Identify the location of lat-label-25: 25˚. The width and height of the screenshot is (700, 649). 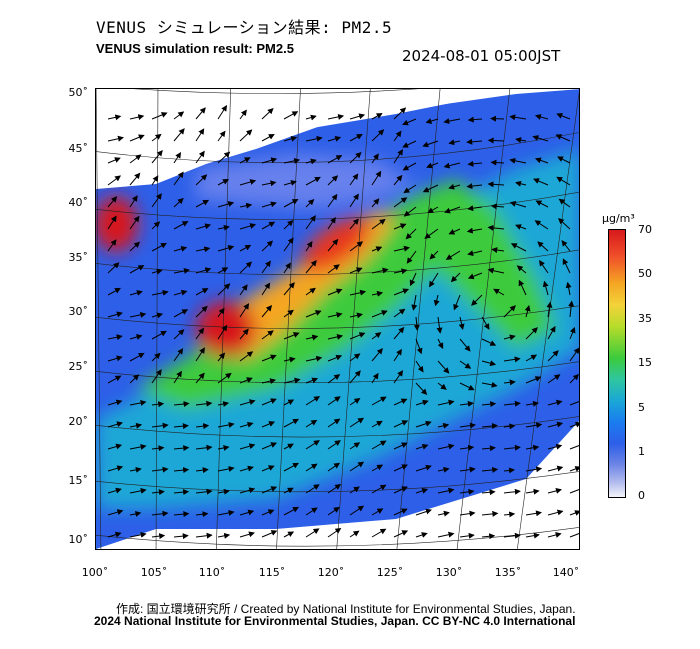
(78, 366).